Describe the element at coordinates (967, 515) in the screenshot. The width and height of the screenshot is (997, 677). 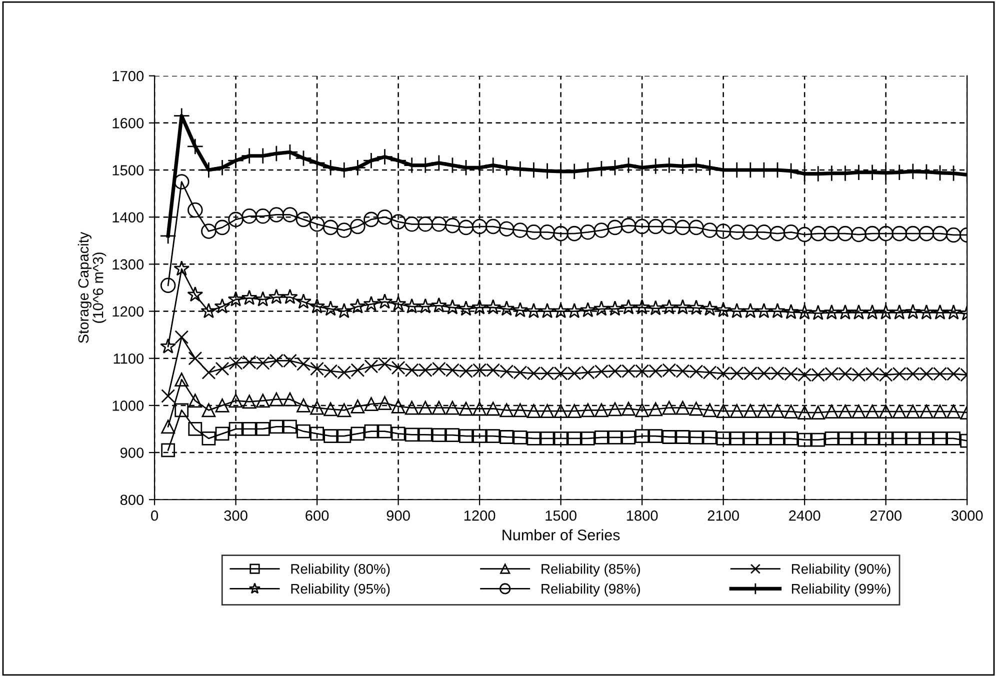
I see `x-tick-label: 3000` at that location.